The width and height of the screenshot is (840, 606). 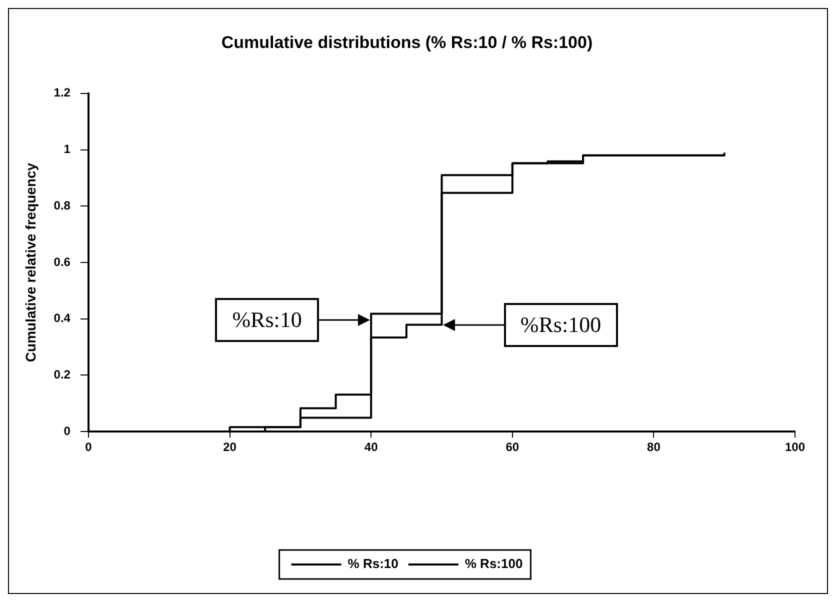 I want to click on chart-title: Cumulative distributions (% Rs:10 / % Rs:100), so click(x=407, y=42).